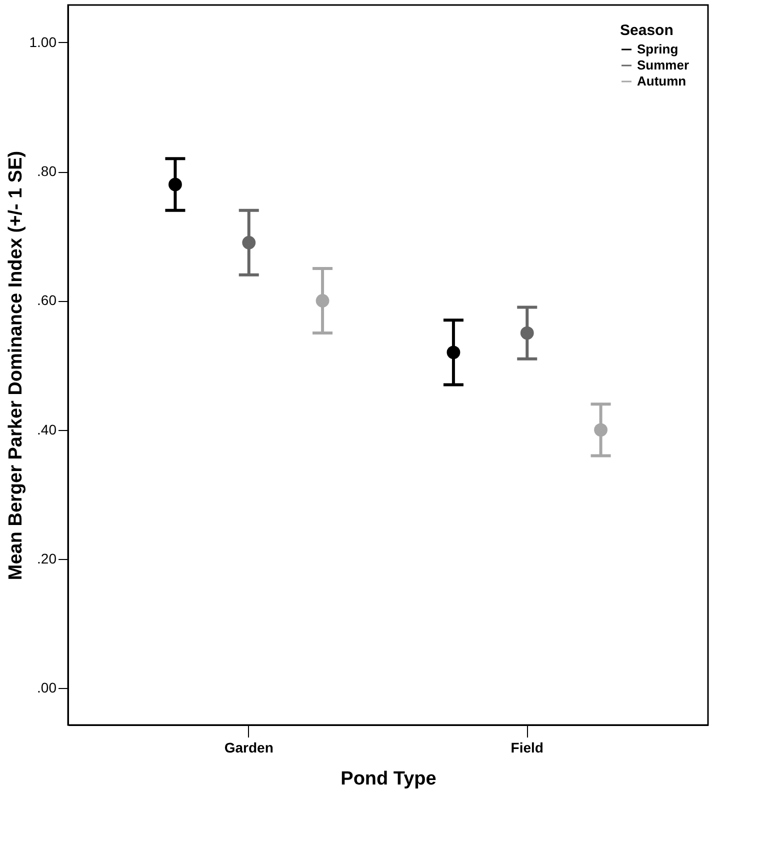 This screenshot has width=784, height=845. What do you see at coordinates (15, 365) in the screenshot?
I see `y-axis-title: Mean Berger Parker Dominance Index (+/- 1 SE)` at bounding box center [15, 365].